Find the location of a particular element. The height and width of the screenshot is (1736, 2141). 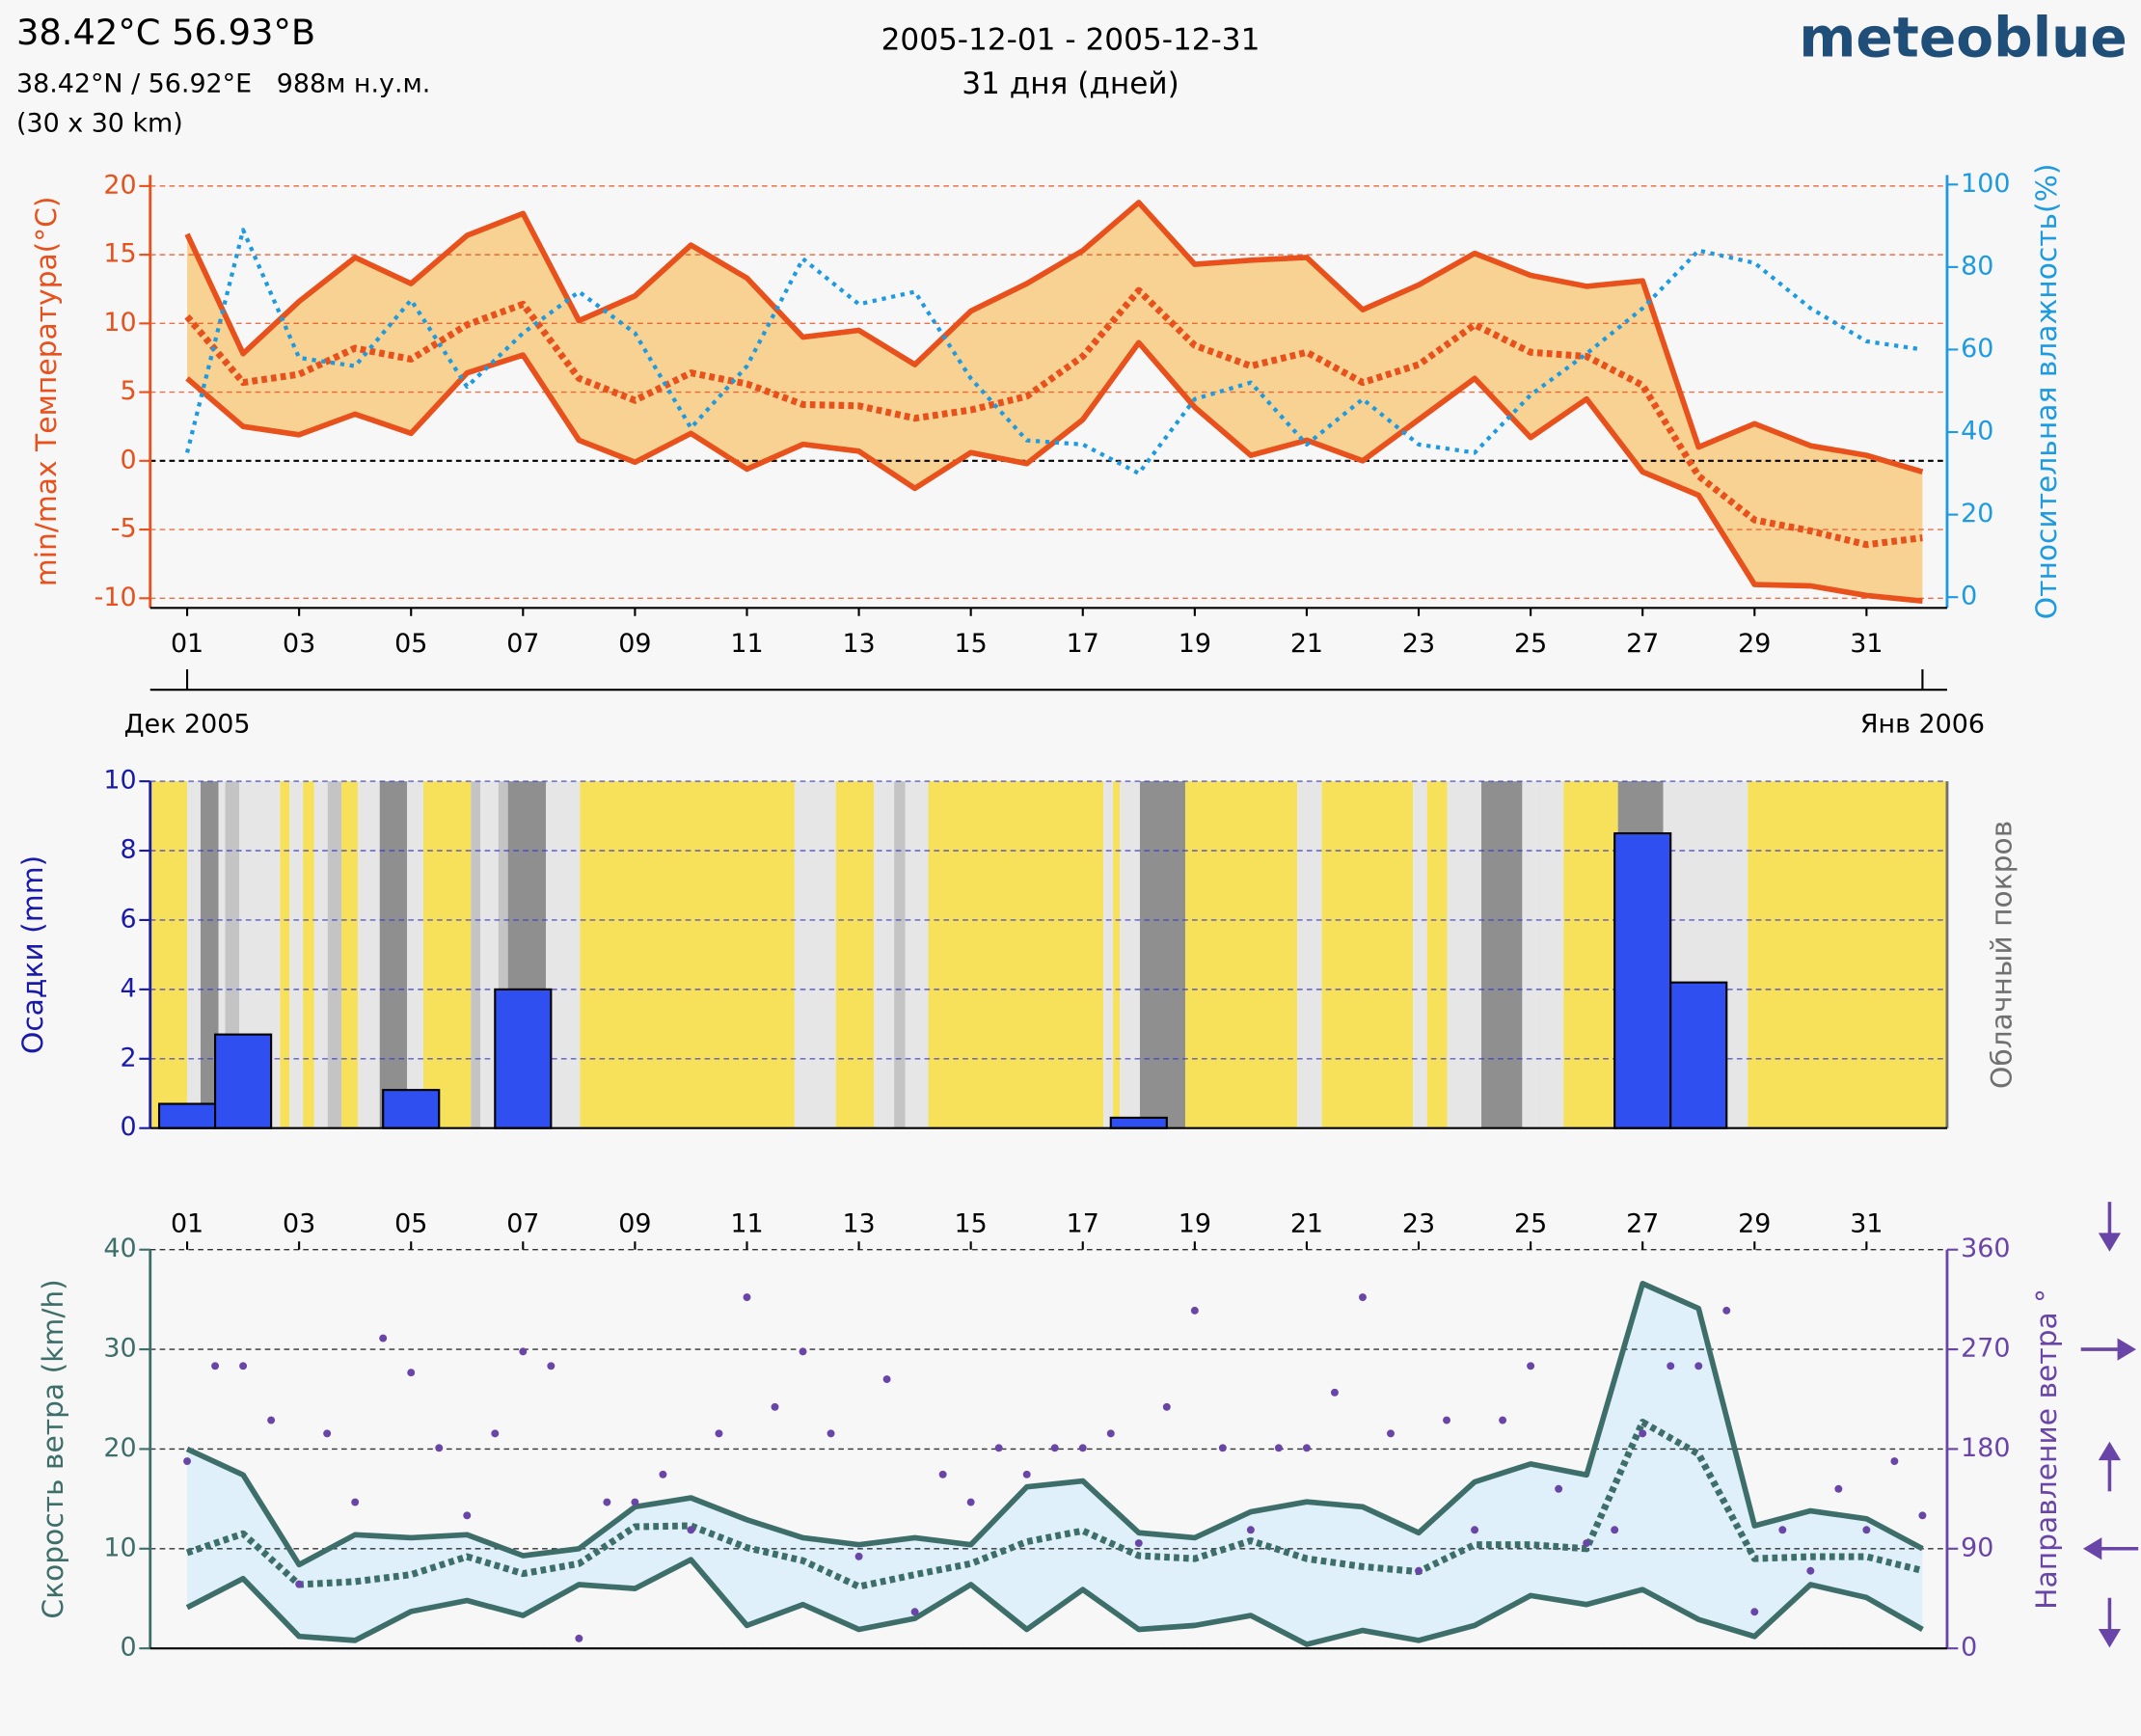

x-tick-label: 11 is located at coordinates (746, 1224).